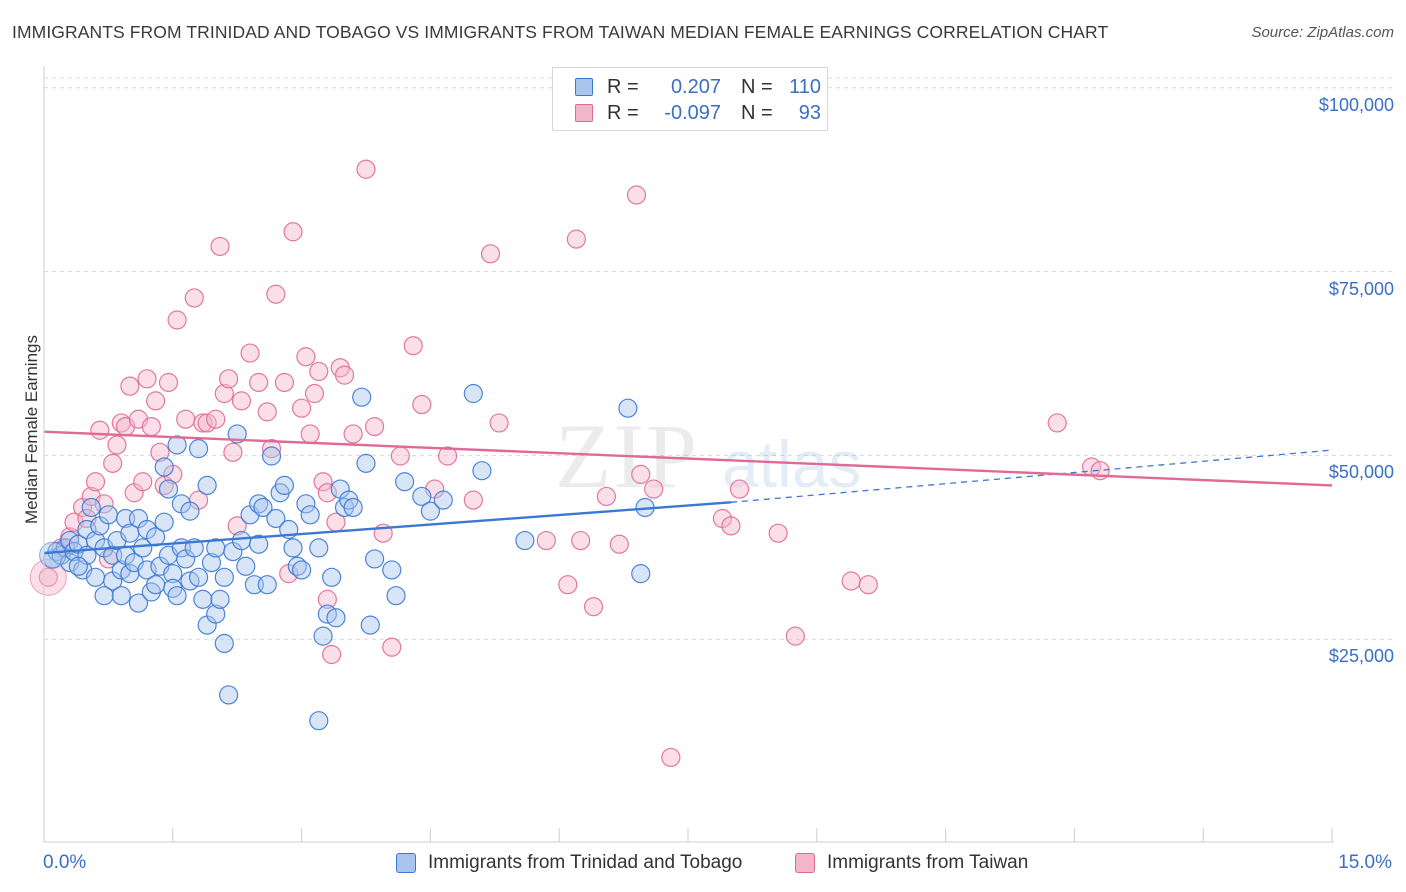 The image size is (1406, 892). Describe the element at coordinates (809, 112) in the screenshot. I see `legend-n-value: 93` at that location.